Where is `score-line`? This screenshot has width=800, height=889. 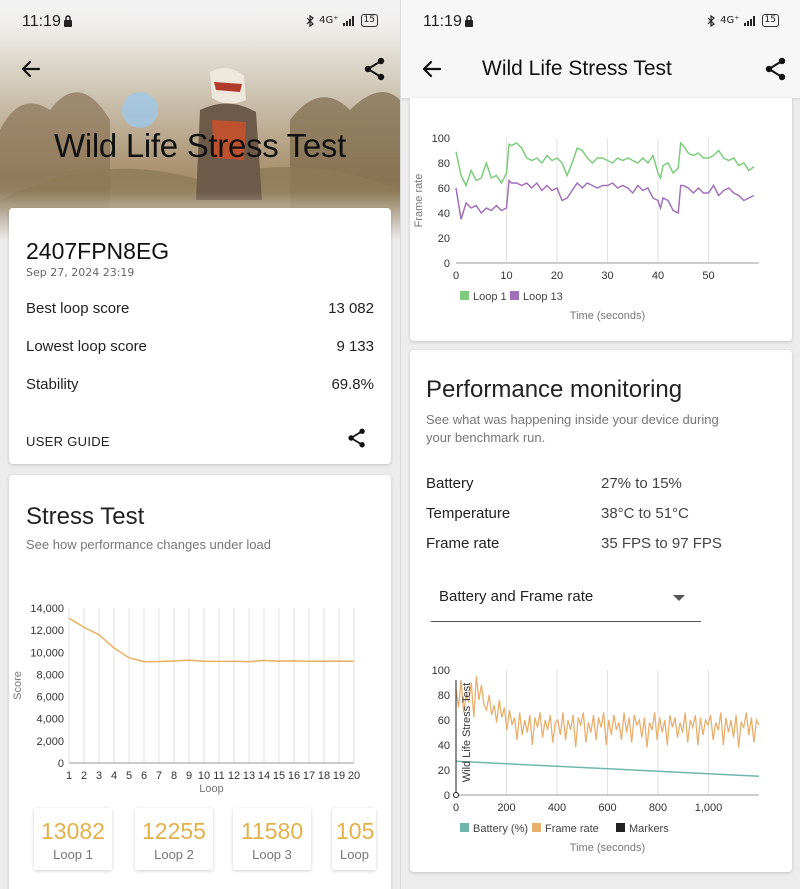 score-line is located at coordinates (211, 640).